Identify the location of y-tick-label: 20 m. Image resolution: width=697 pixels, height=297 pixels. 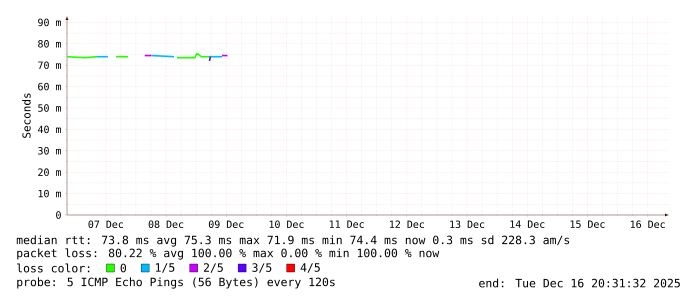
(50, 172).